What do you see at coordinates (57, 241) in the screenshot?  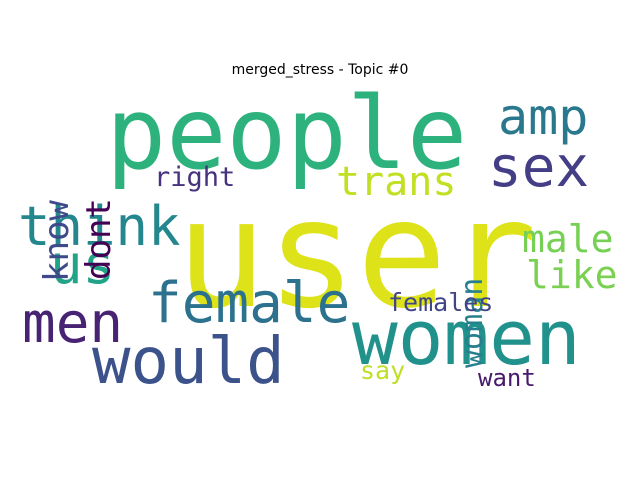 I see `word-know: know` at bounding box center [57, 241].